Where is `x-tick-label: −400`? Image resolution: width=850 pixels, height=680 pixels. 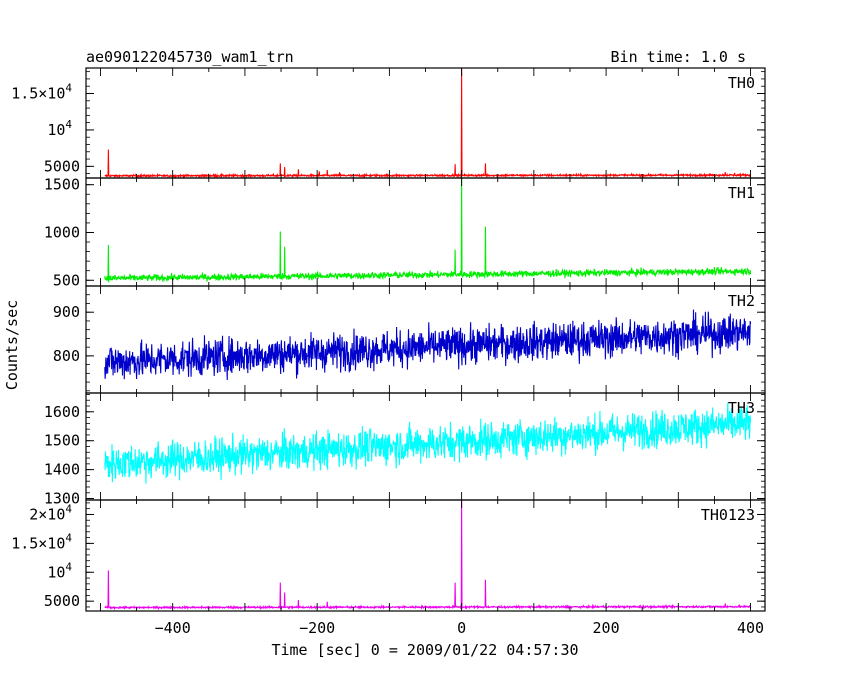
x-tick-label: −400 is located at coordinates (173, 628).